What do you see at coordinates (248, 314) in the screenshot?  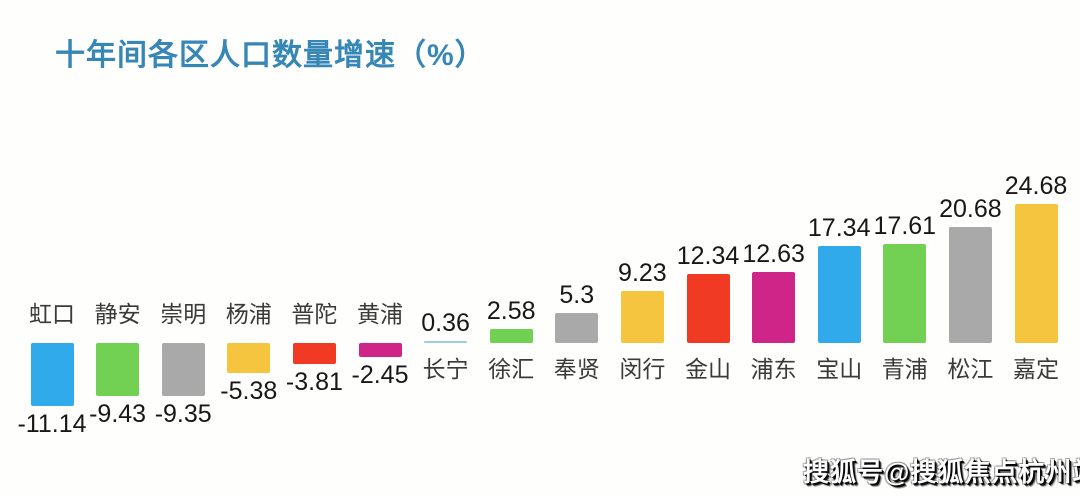 I see `bar-category-label: 杨浦` at bounding box center [248, 314].